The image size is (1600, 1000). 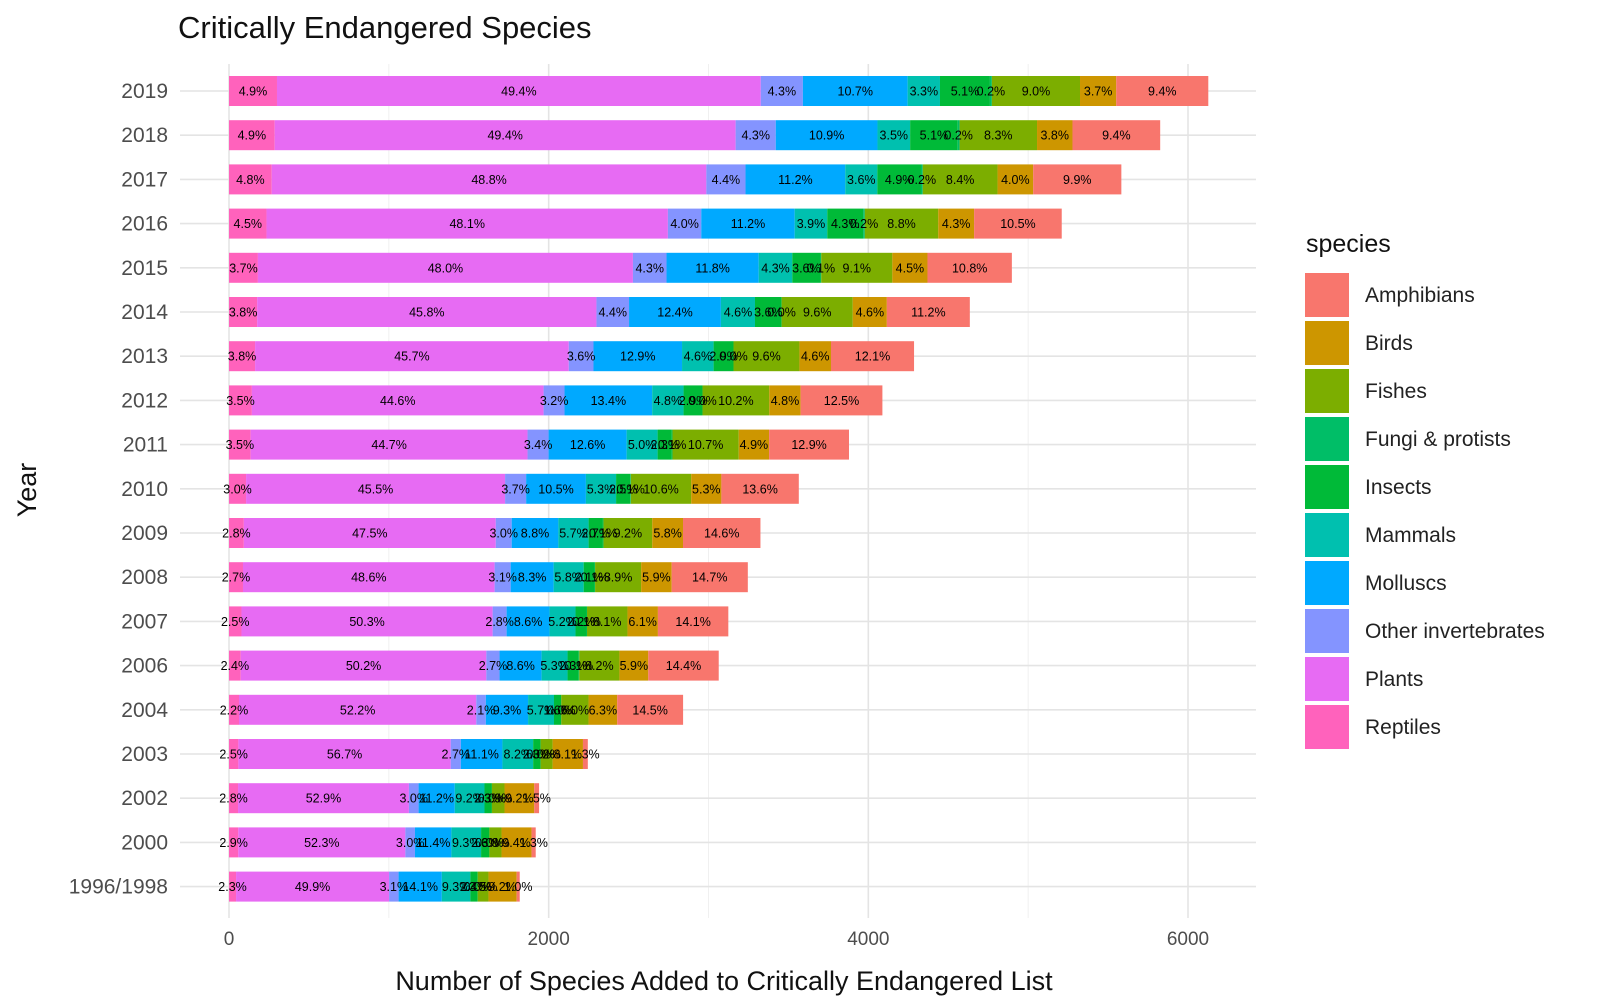 What do you see at coordinates (649, 710) in the screenshot?
I see `segment-label: 14.5%` at bounding box center [649, 710].